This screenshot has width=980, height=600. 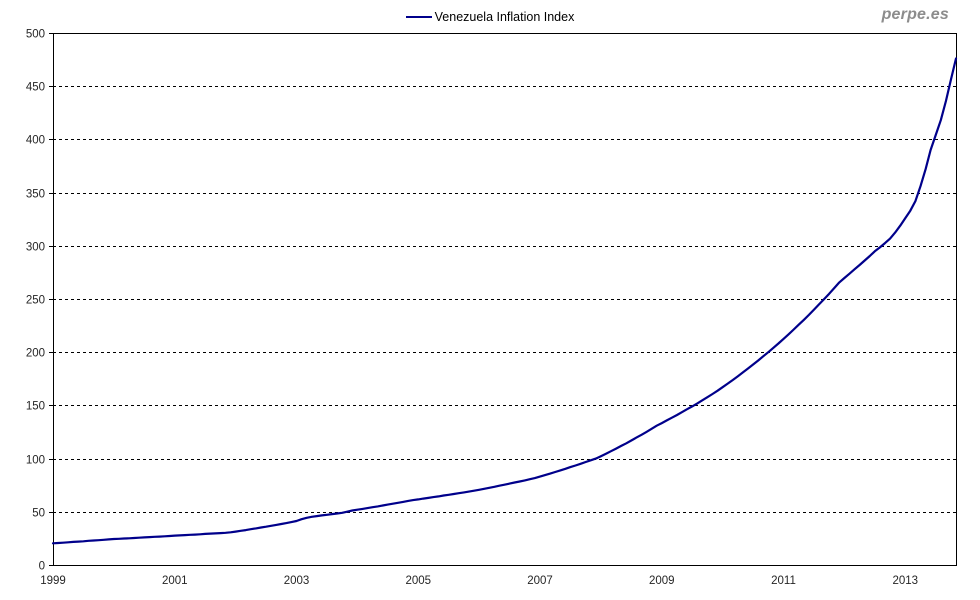 I want to click on x-axis-label: 2009, so click(x=662, y=581).